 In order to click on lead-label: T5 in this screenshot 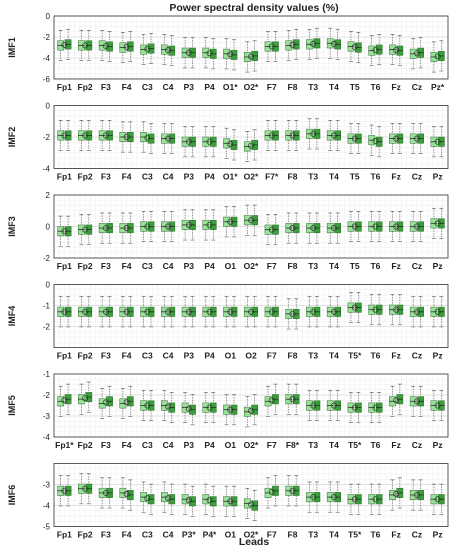, I will do `click(355, 266)`.